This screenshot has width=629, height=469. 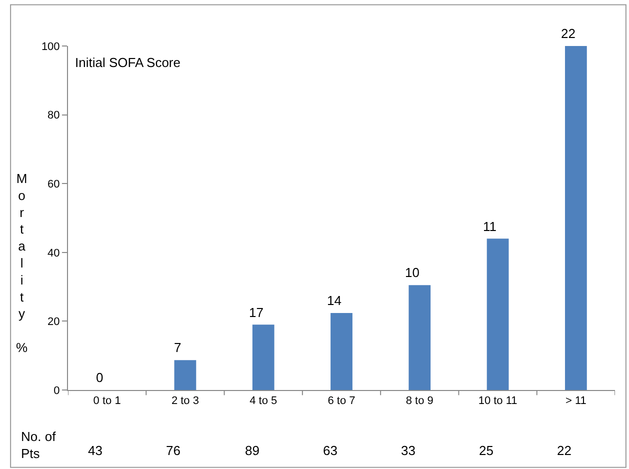 I want to click on x-tick-label: > 11, so click(x=575, y=401).